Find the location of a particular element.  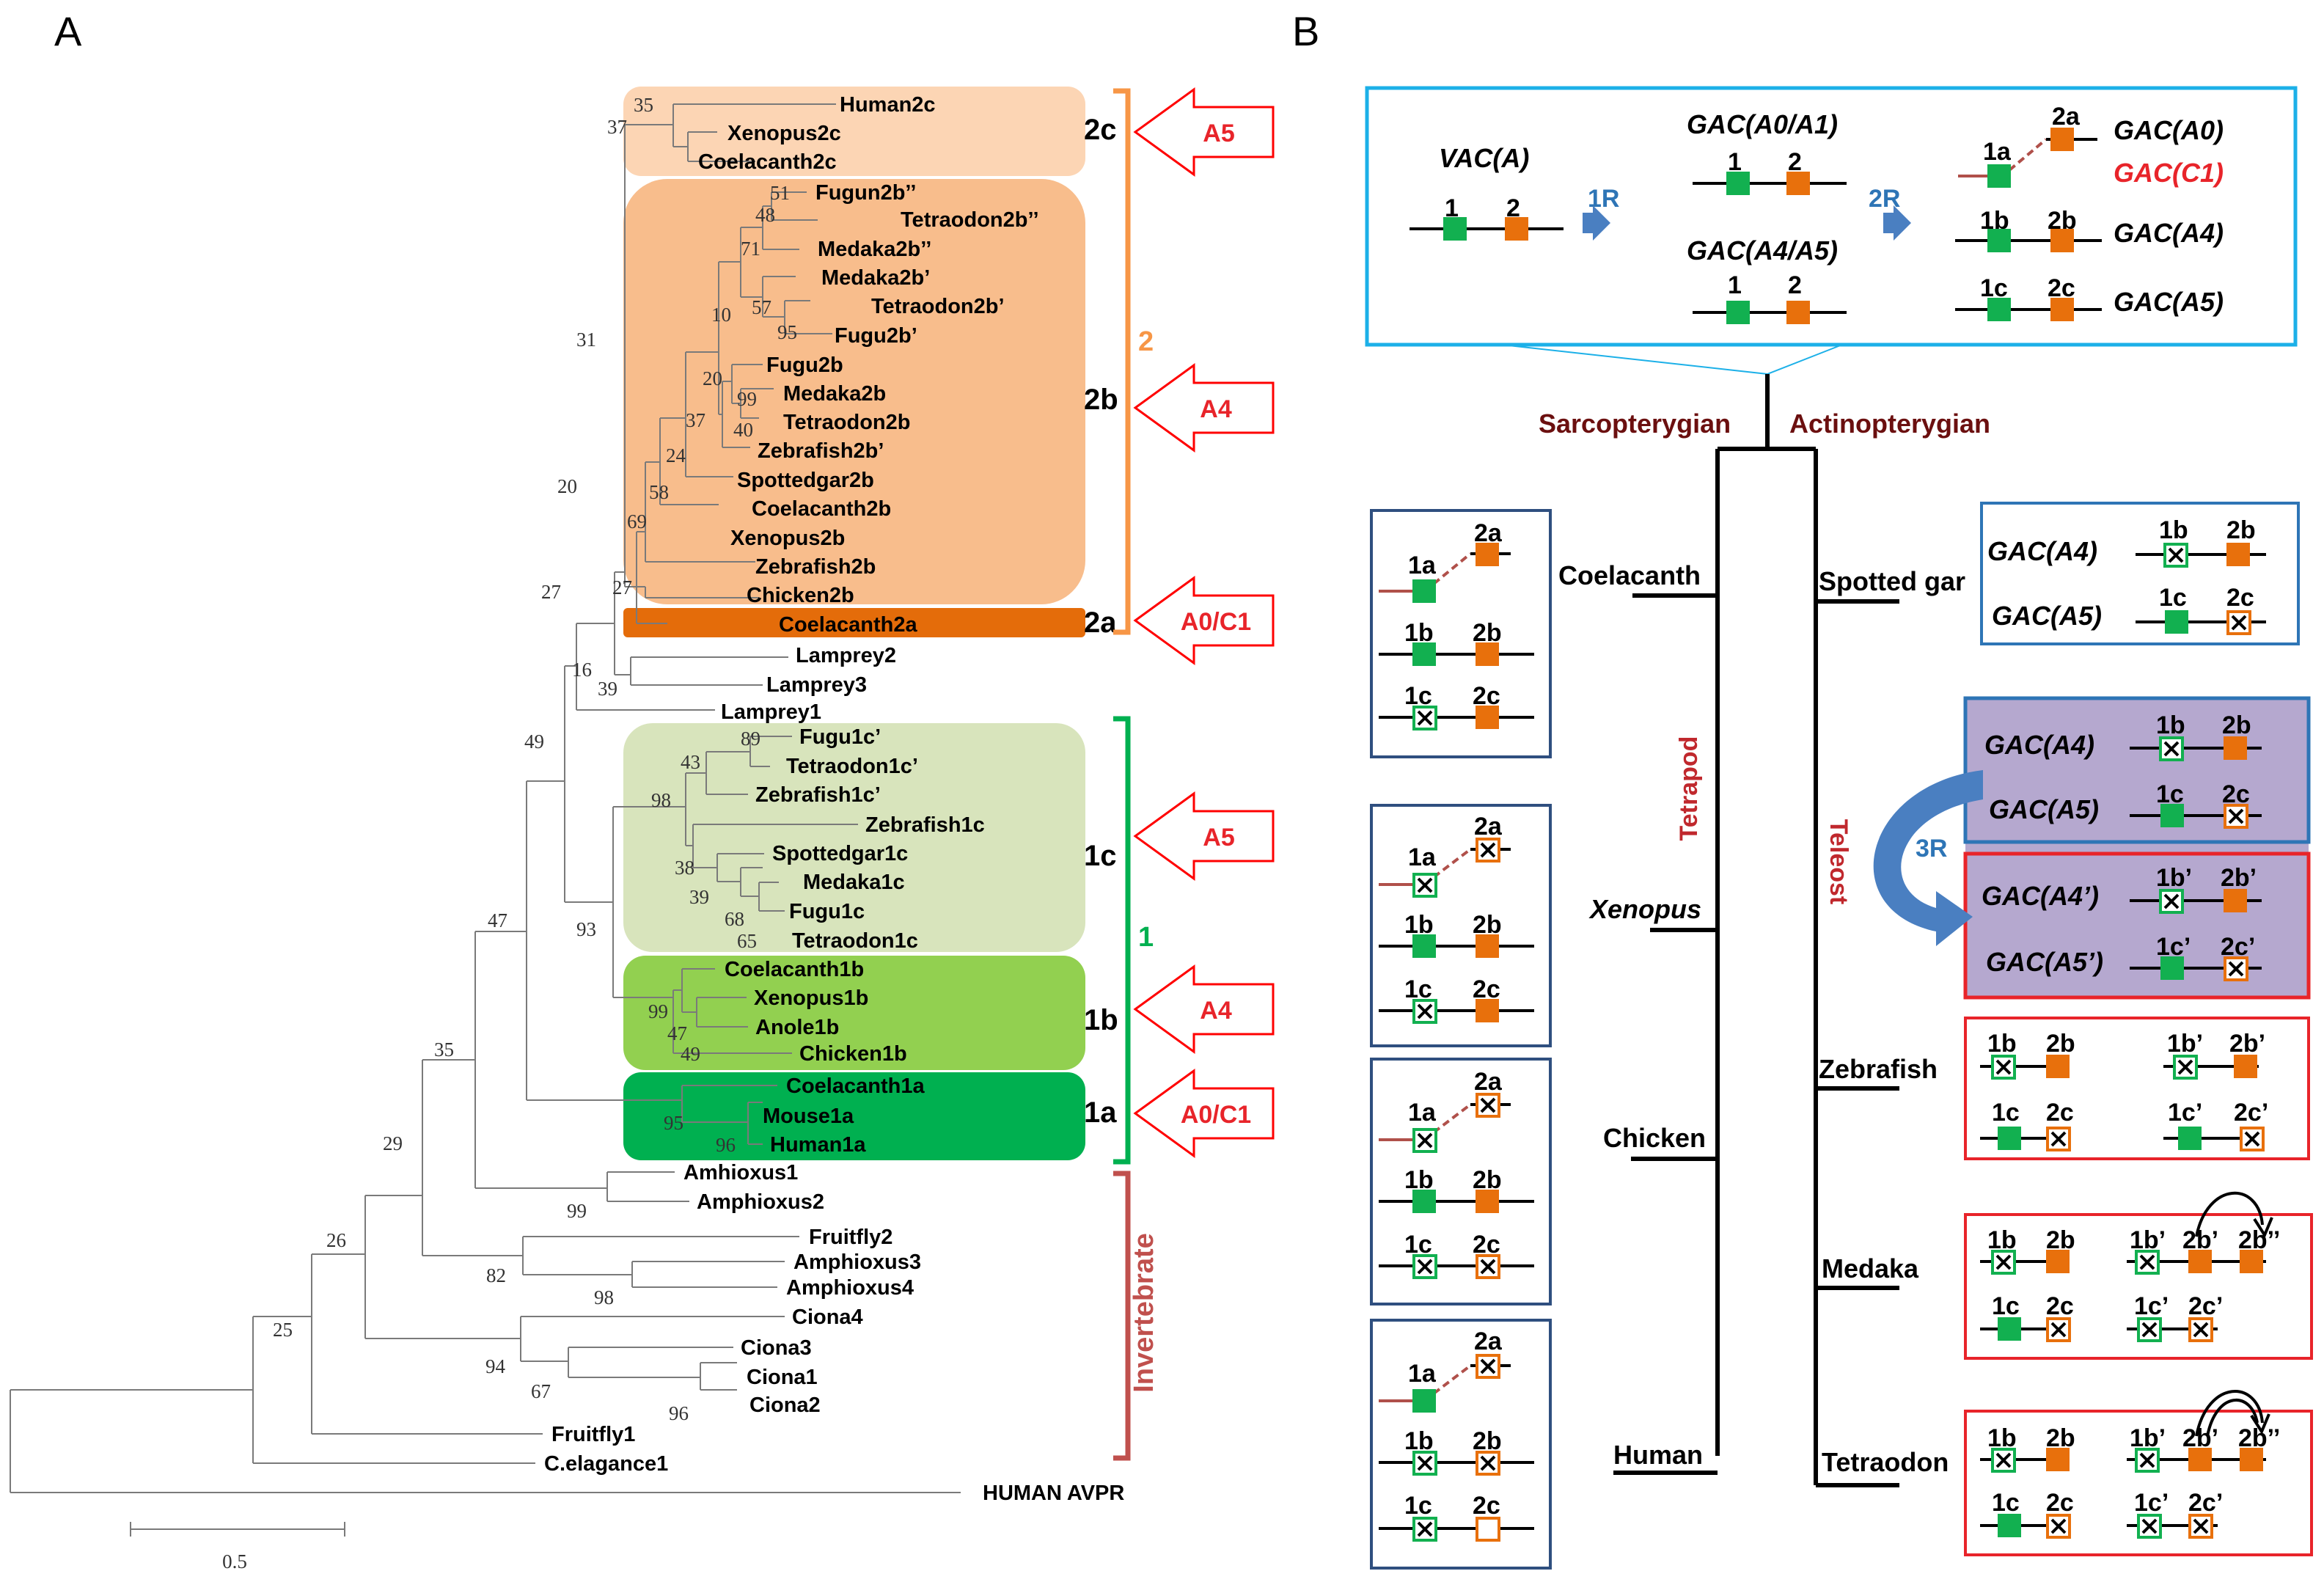

bootstrap-value: 10 is located at coordinates (721, 315).